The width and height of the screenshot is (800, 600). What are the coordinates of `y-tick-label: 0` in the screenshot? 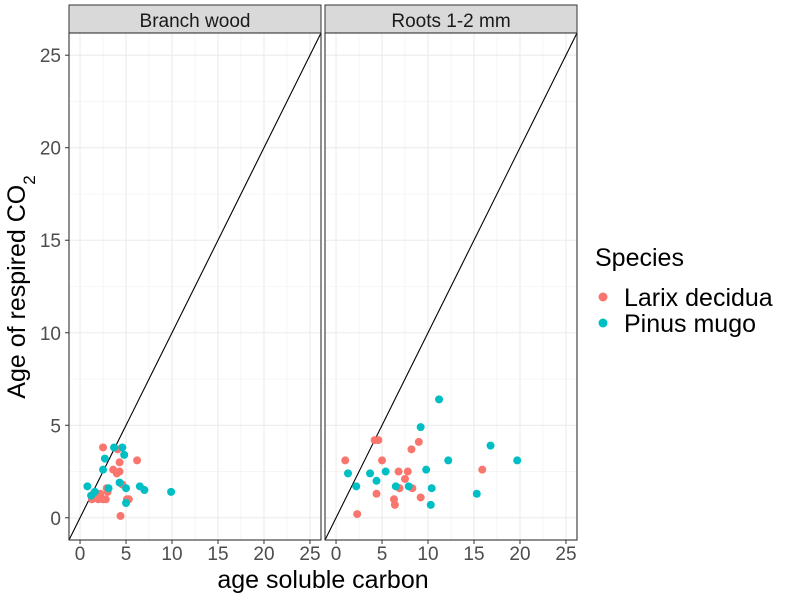 It's located at (55, 519).